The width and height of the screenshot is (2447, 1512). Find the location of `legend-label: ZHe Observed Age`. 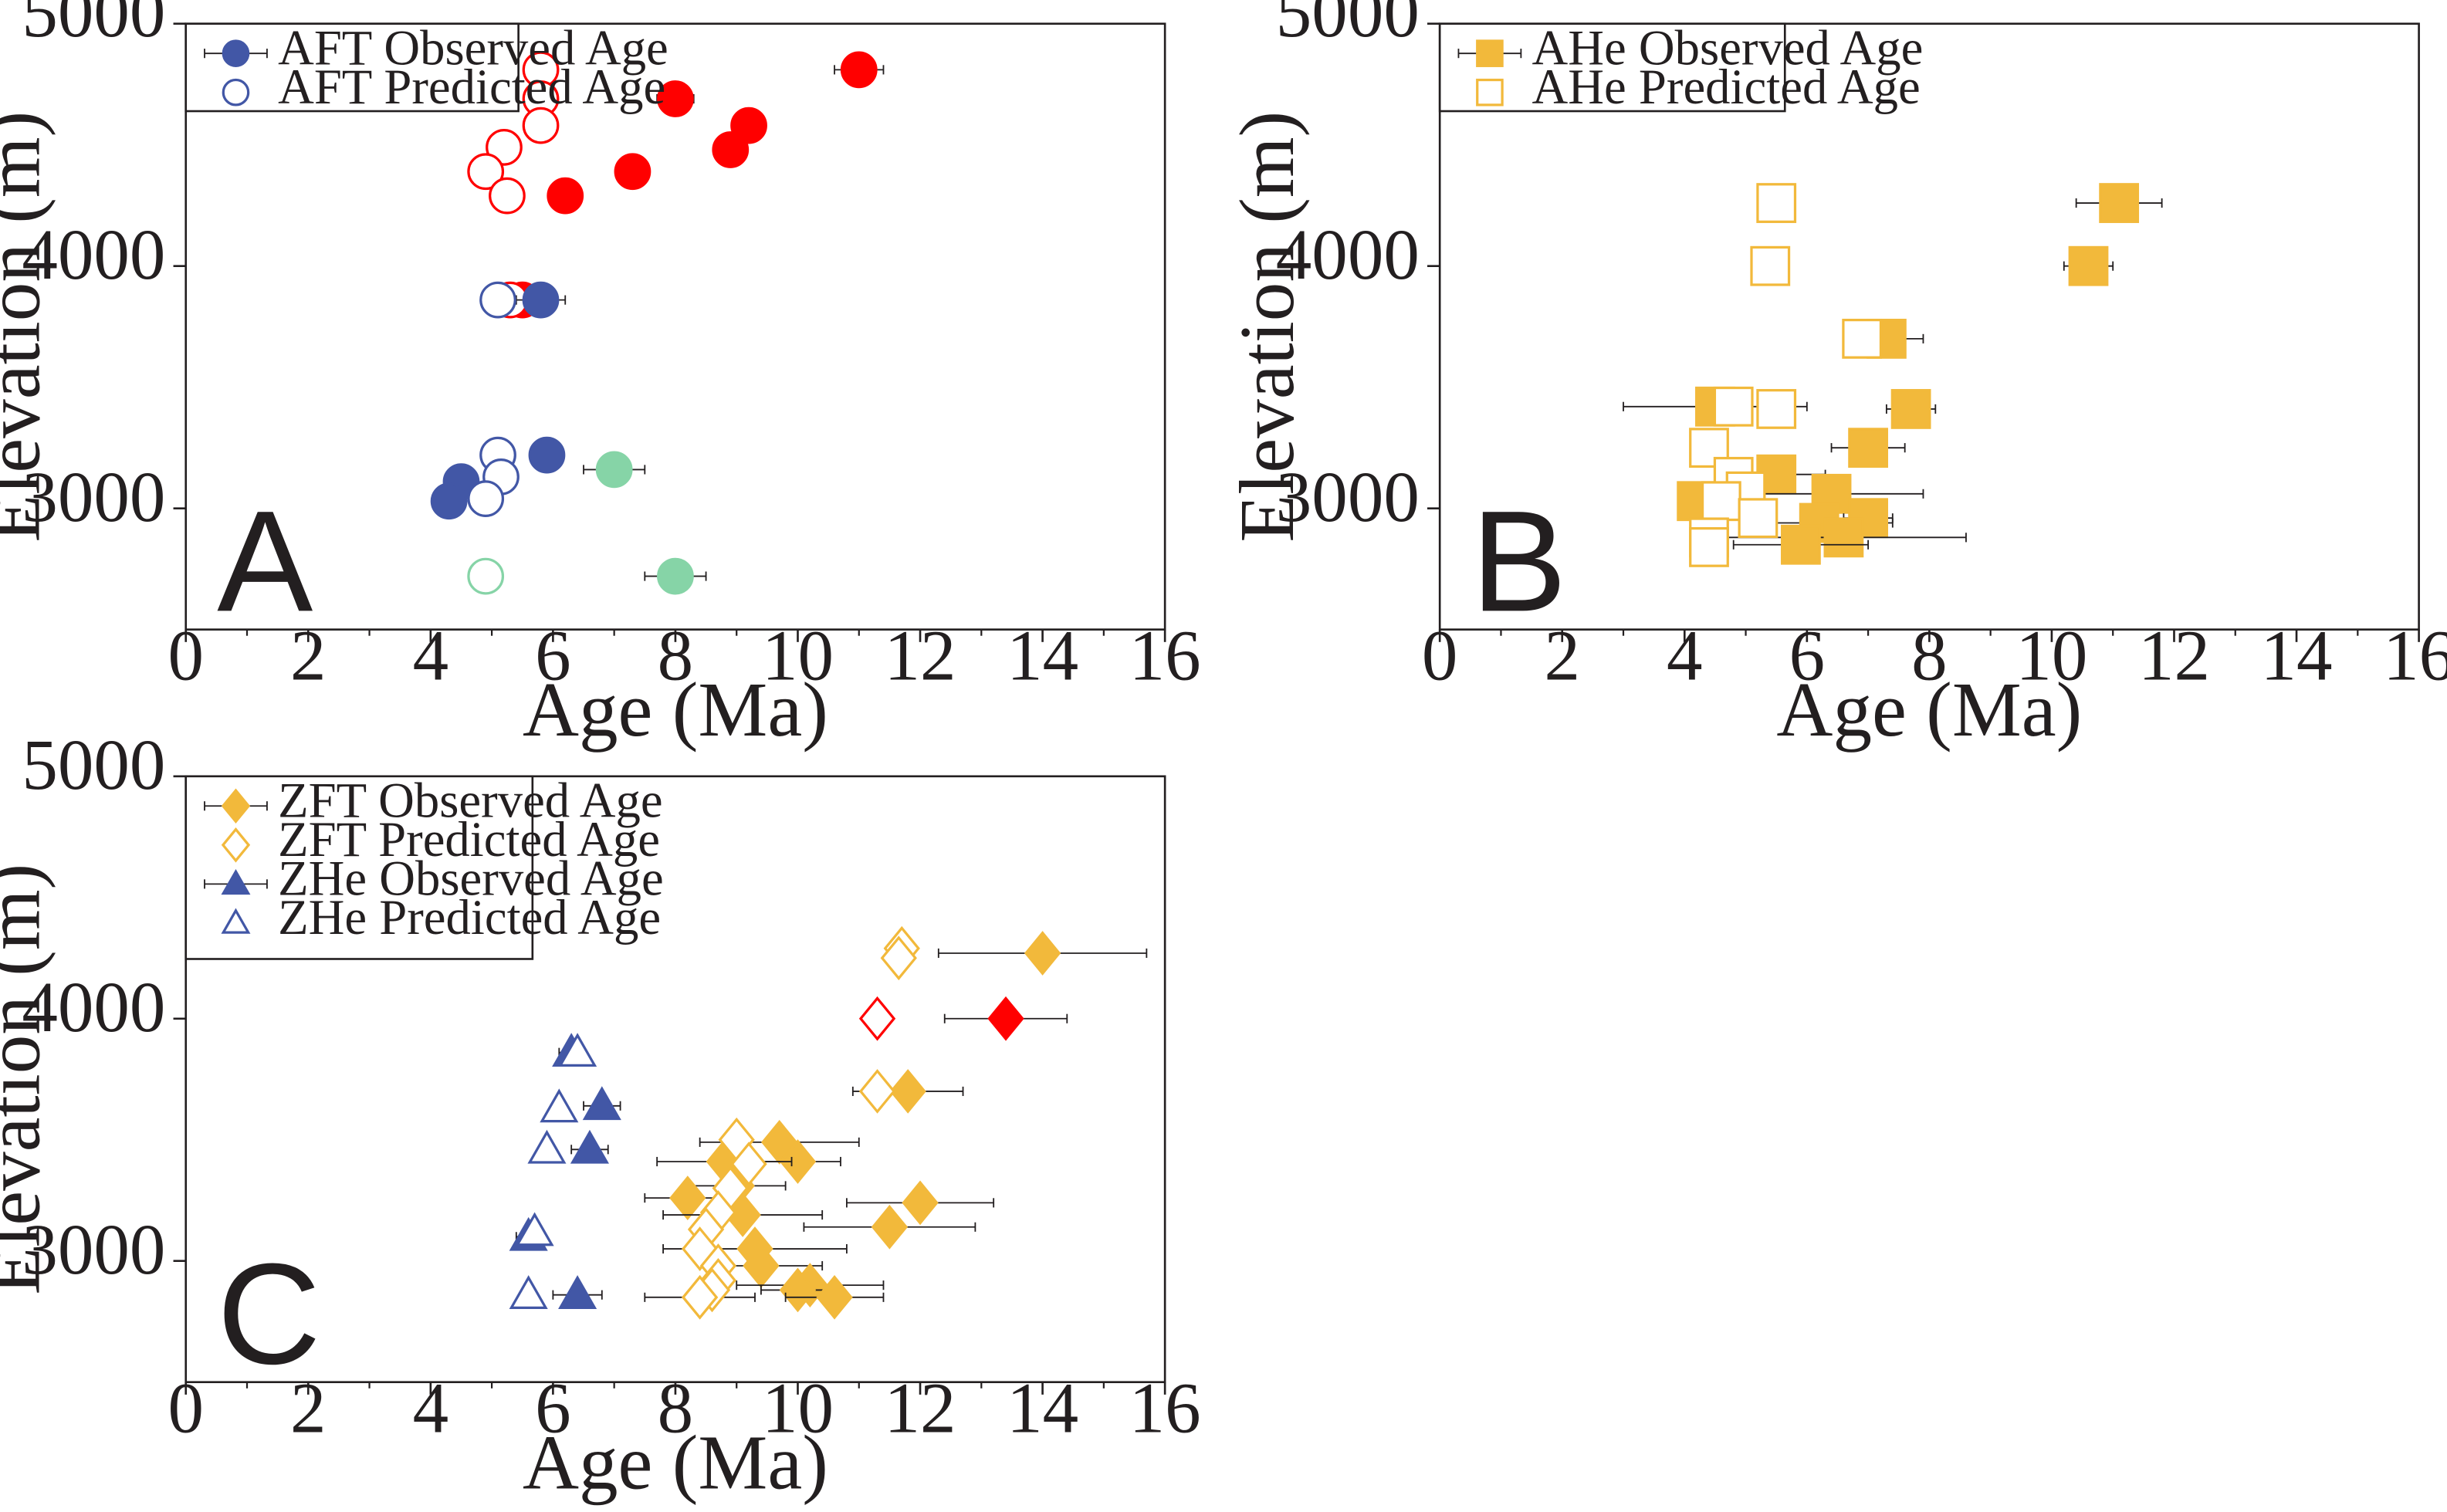

legend-label: ZHe Observed Age is located at coordinates (471, 879).